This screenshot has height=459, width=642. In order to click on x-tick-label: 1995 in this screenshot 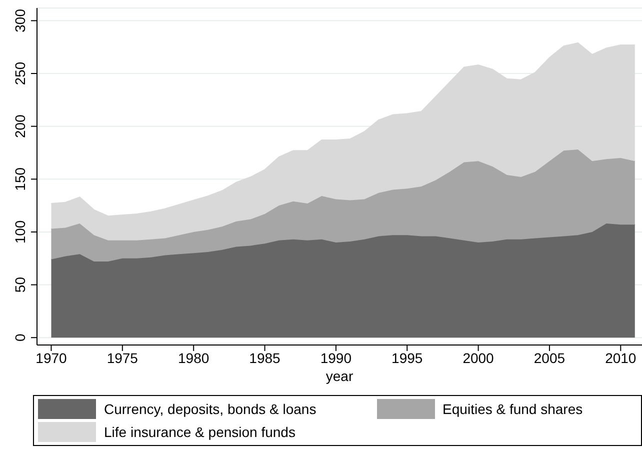, I will do `click(407, 358)`.